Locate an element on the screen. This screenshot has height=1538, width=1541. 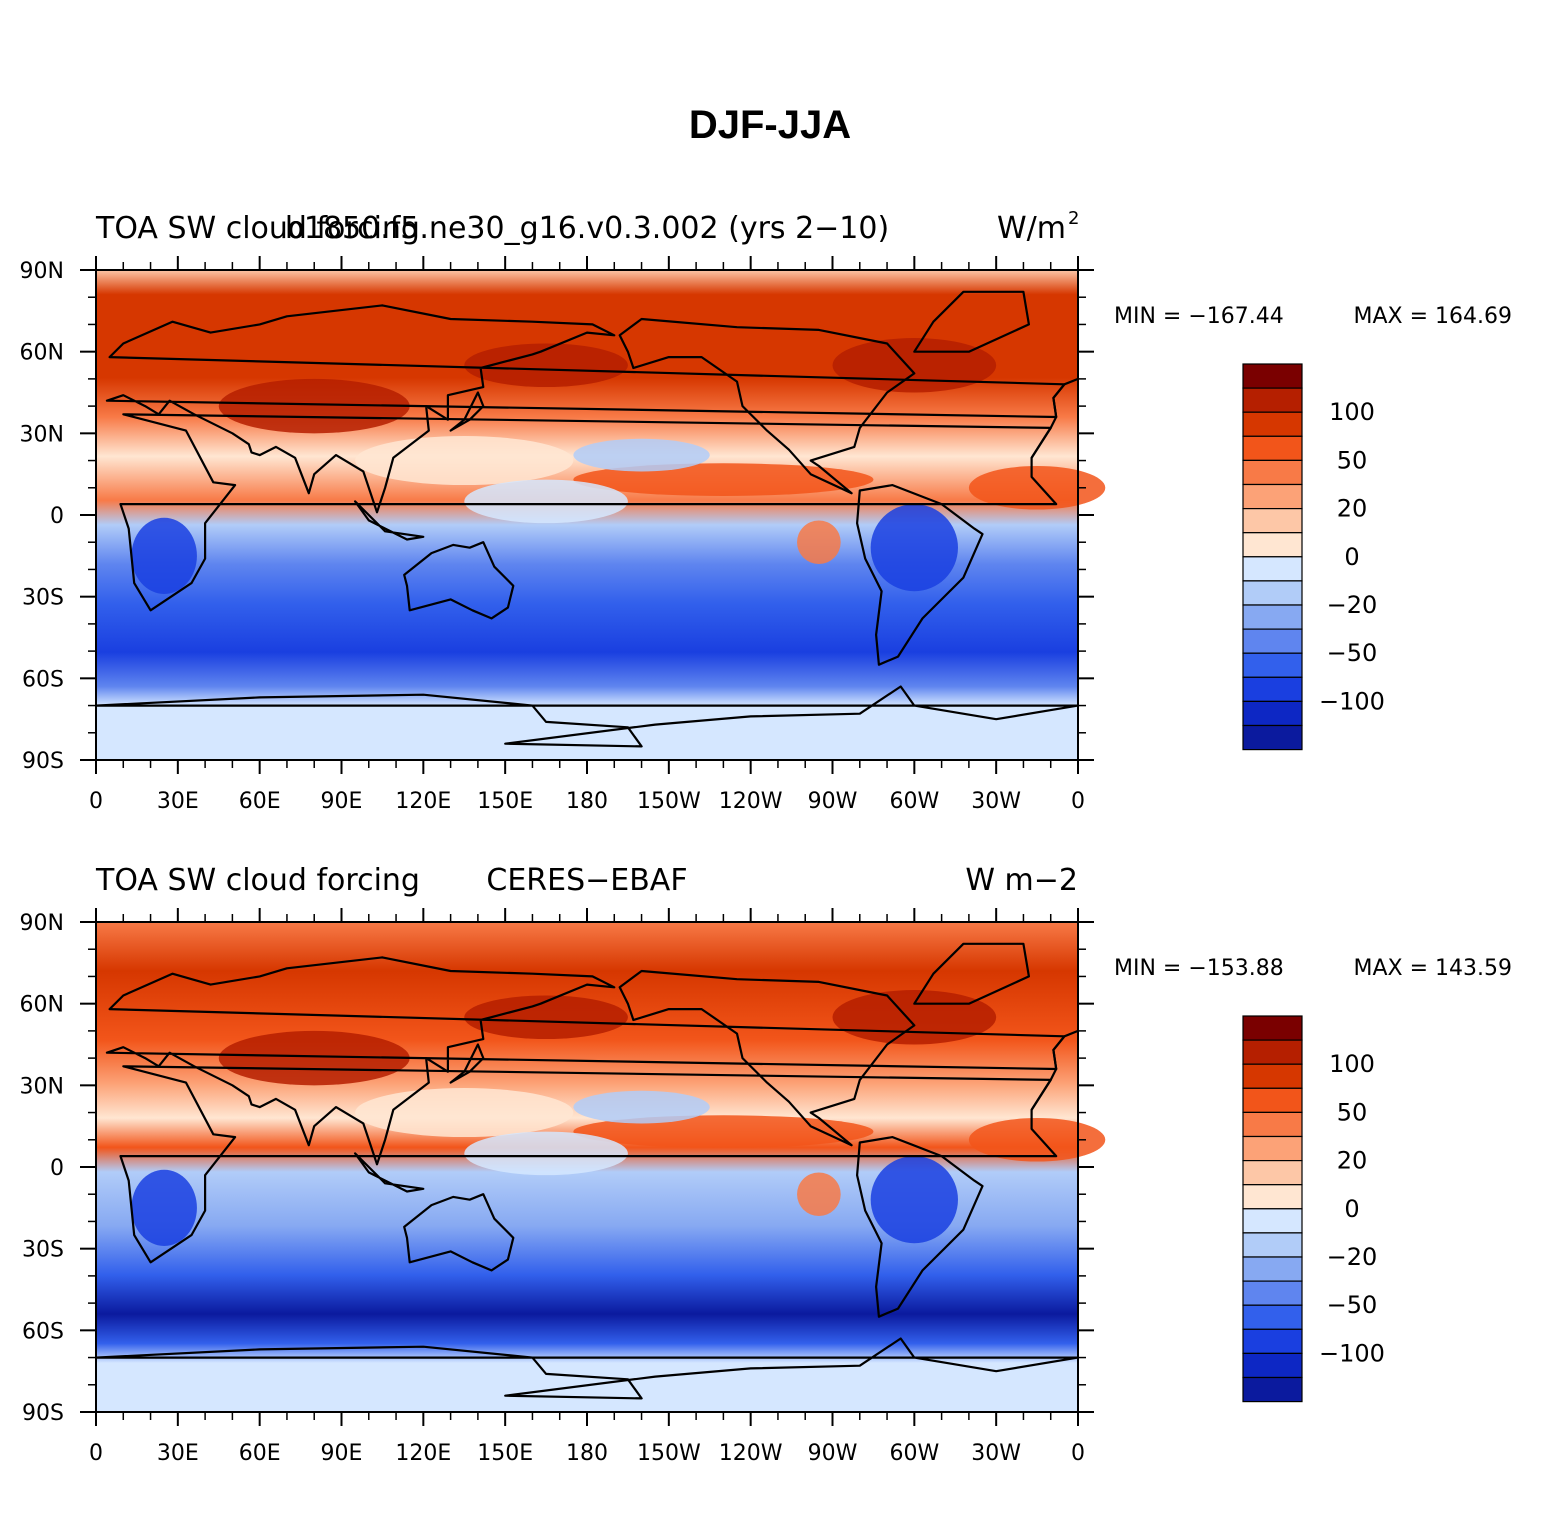
x-tick-label: 150W is located at coordinates (669, 801).